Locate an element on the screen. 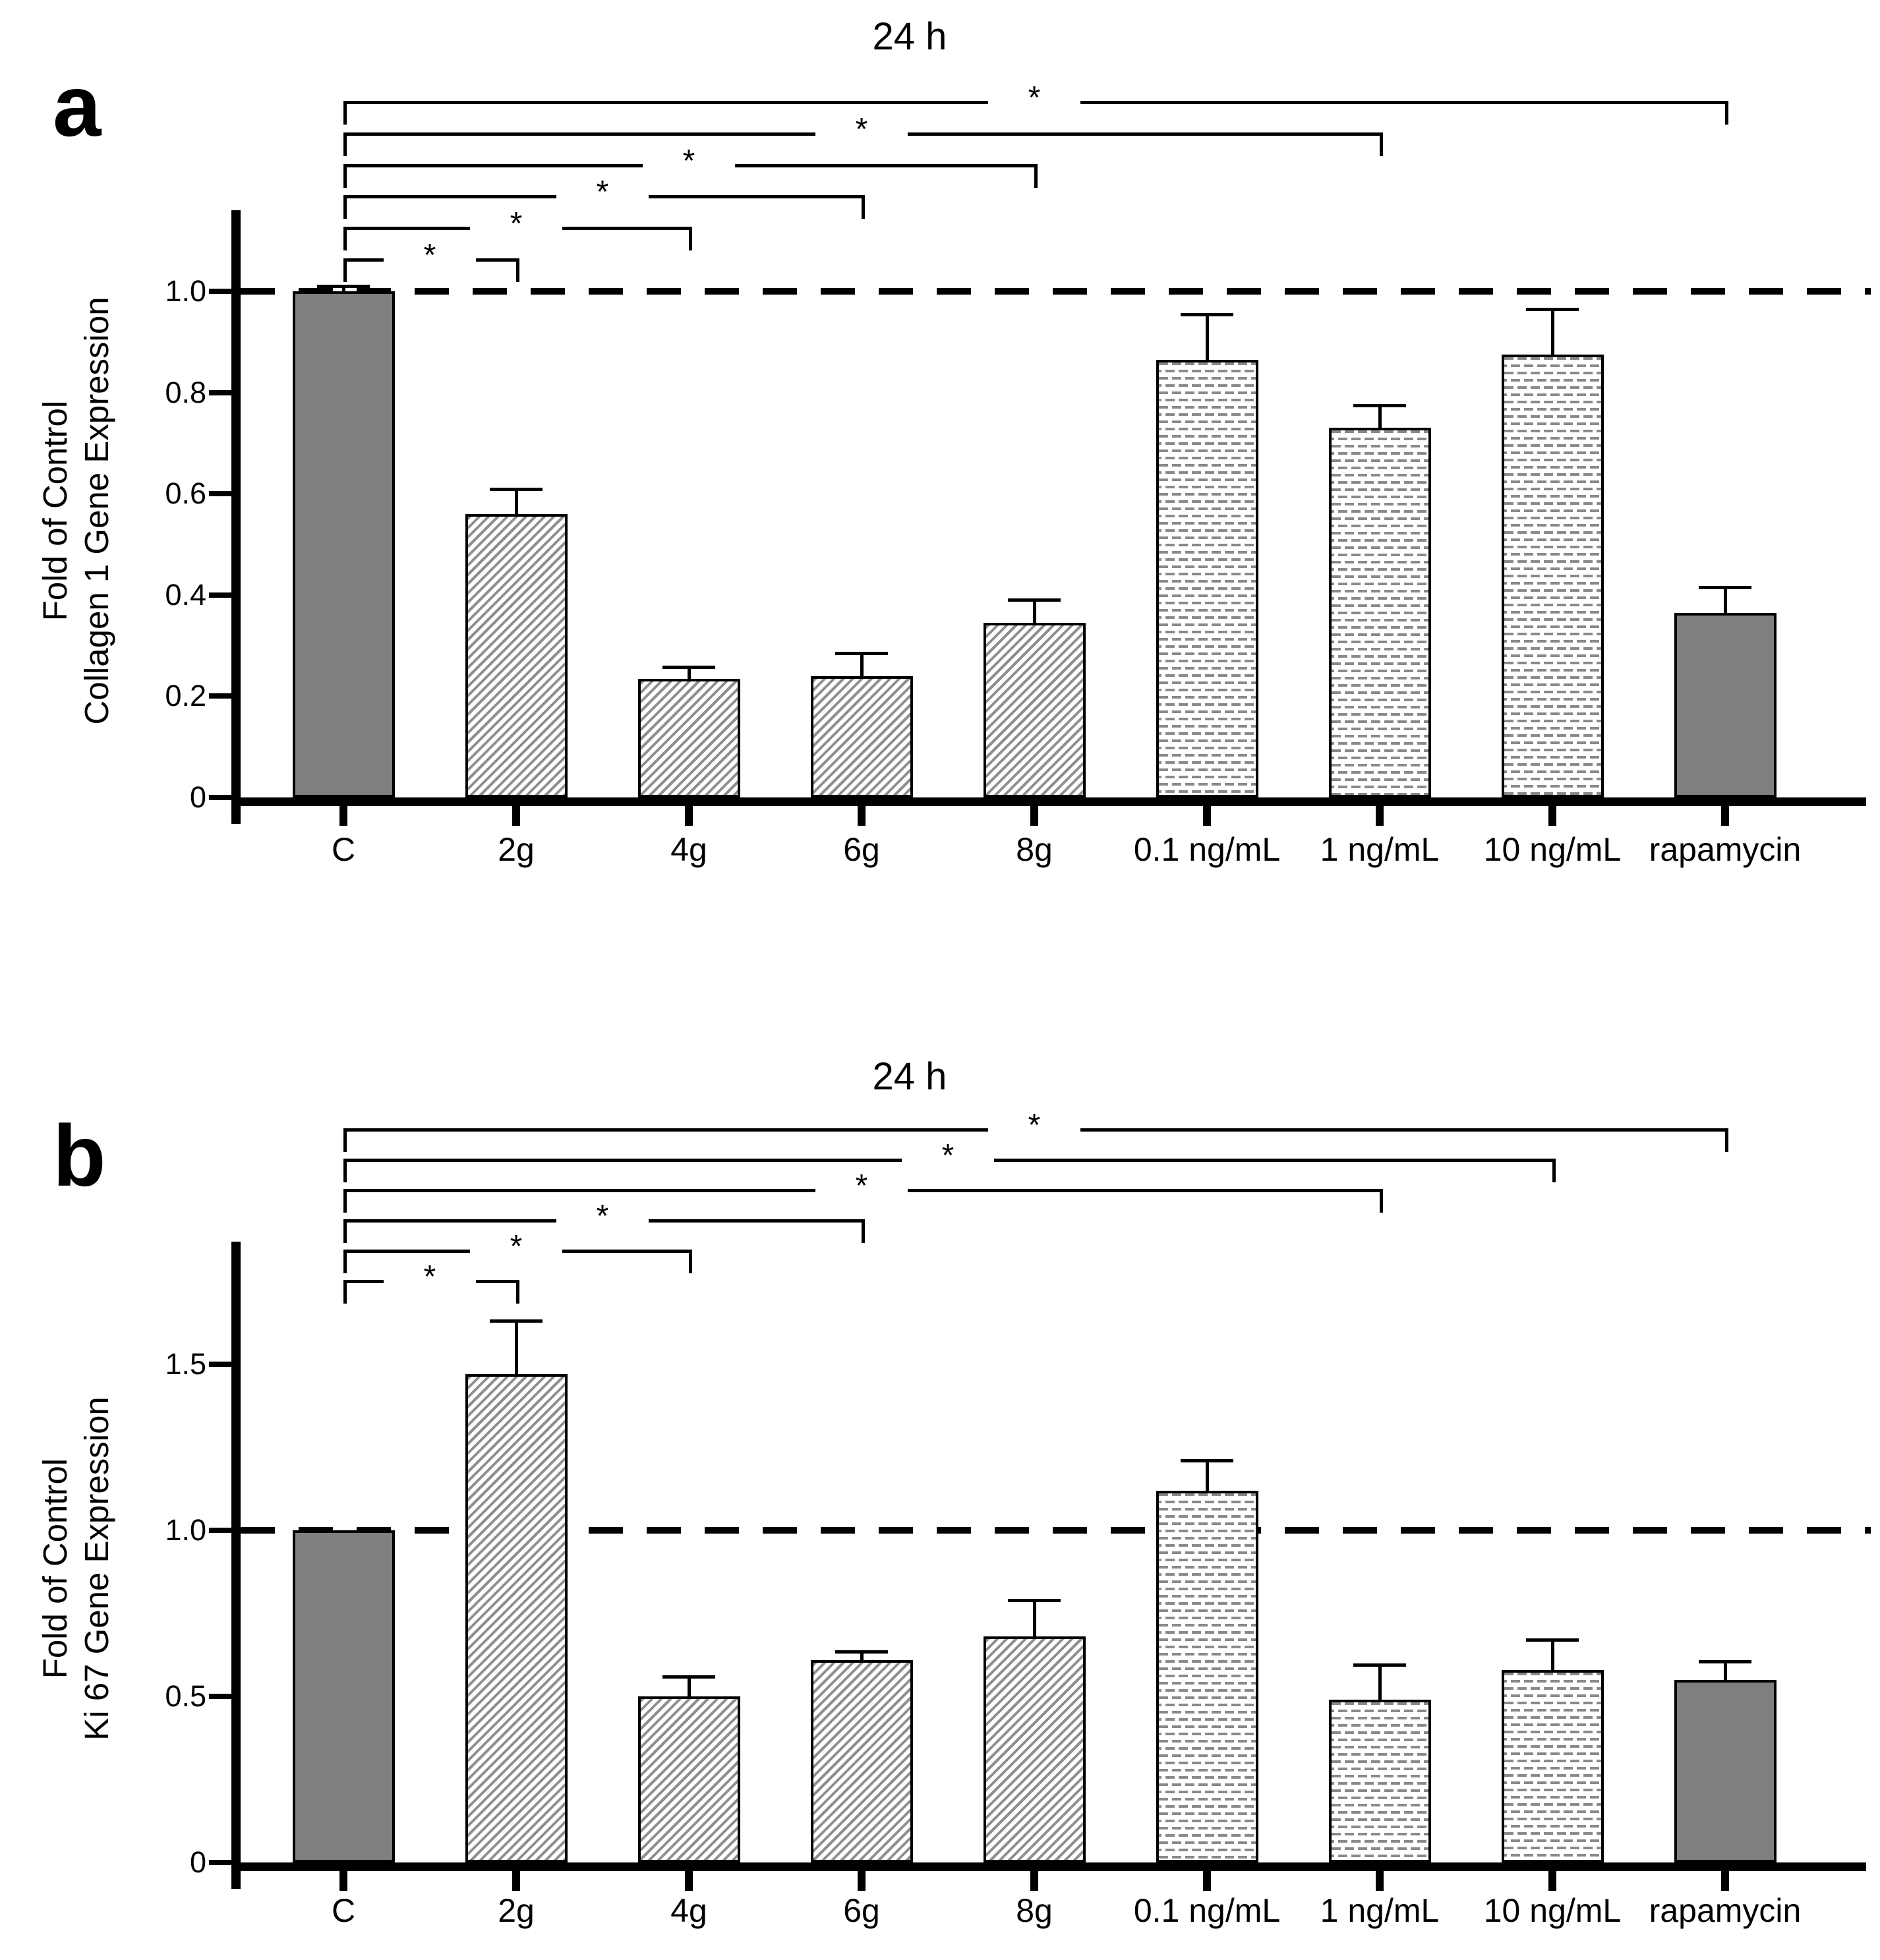 The width and height of the screenshot is (1880, 1960). bar-c is located at coordinates (343, 1696).